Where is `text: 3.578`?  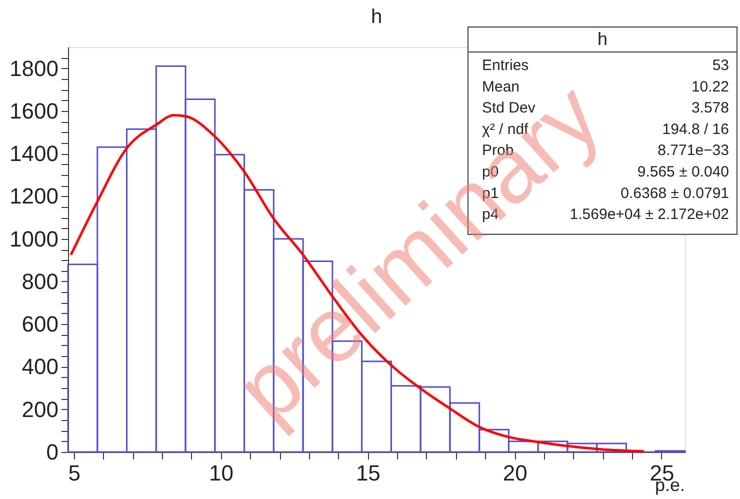
text: 3.578 is located at coordinates (710, 108).